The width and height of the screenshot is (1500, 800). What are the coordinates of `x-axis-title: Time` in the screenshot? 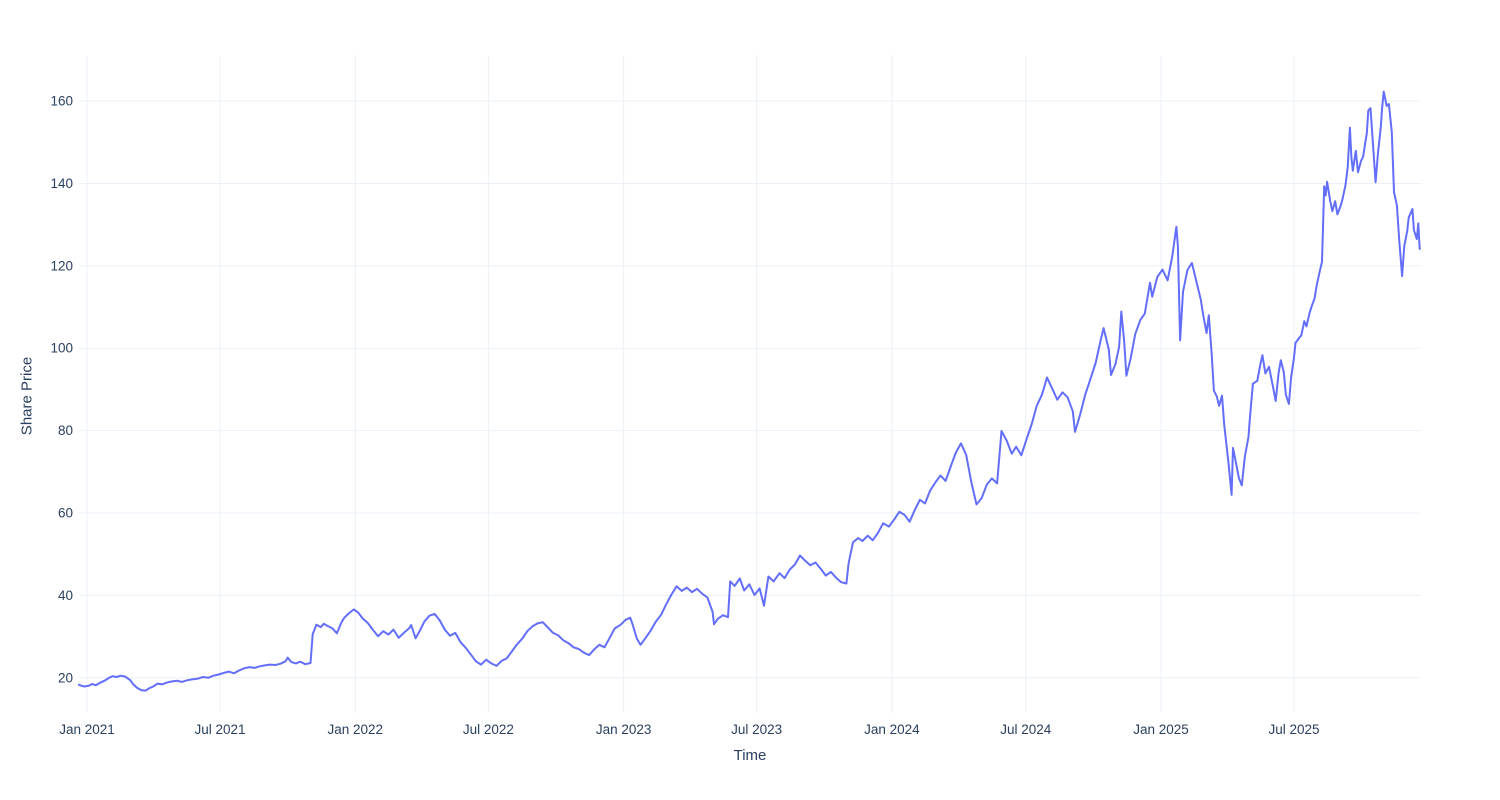 It's located at (750, 755).